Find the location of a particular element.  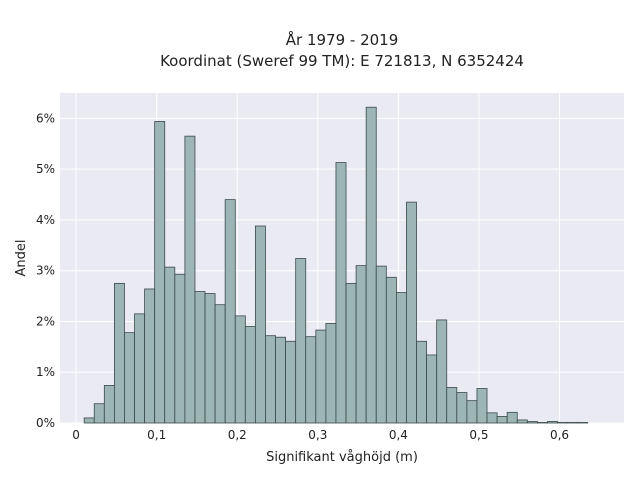

x-tick-label: 0,1 is located at coordinates (156, 435).